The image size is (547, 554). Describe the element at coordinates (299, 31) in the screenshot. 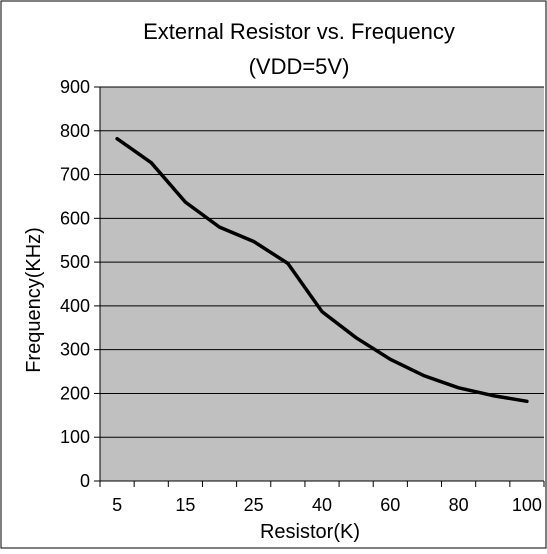

I see `chart-title: External Resistor vs. Frequency` at that location.